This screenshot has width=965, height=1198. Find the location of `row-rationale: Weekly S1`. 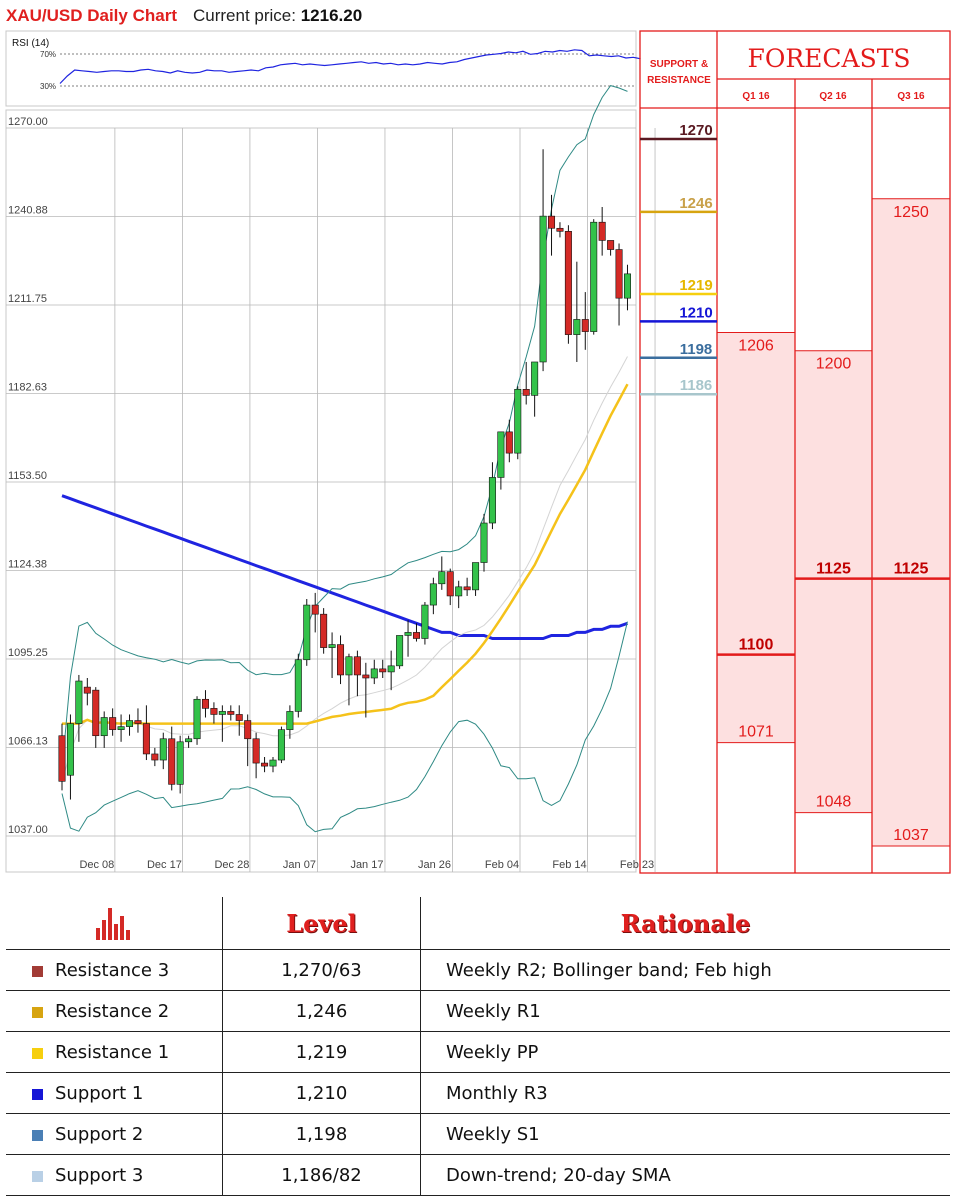

row-rationale: Weekly S1 is located at coordinates (685, 1134).